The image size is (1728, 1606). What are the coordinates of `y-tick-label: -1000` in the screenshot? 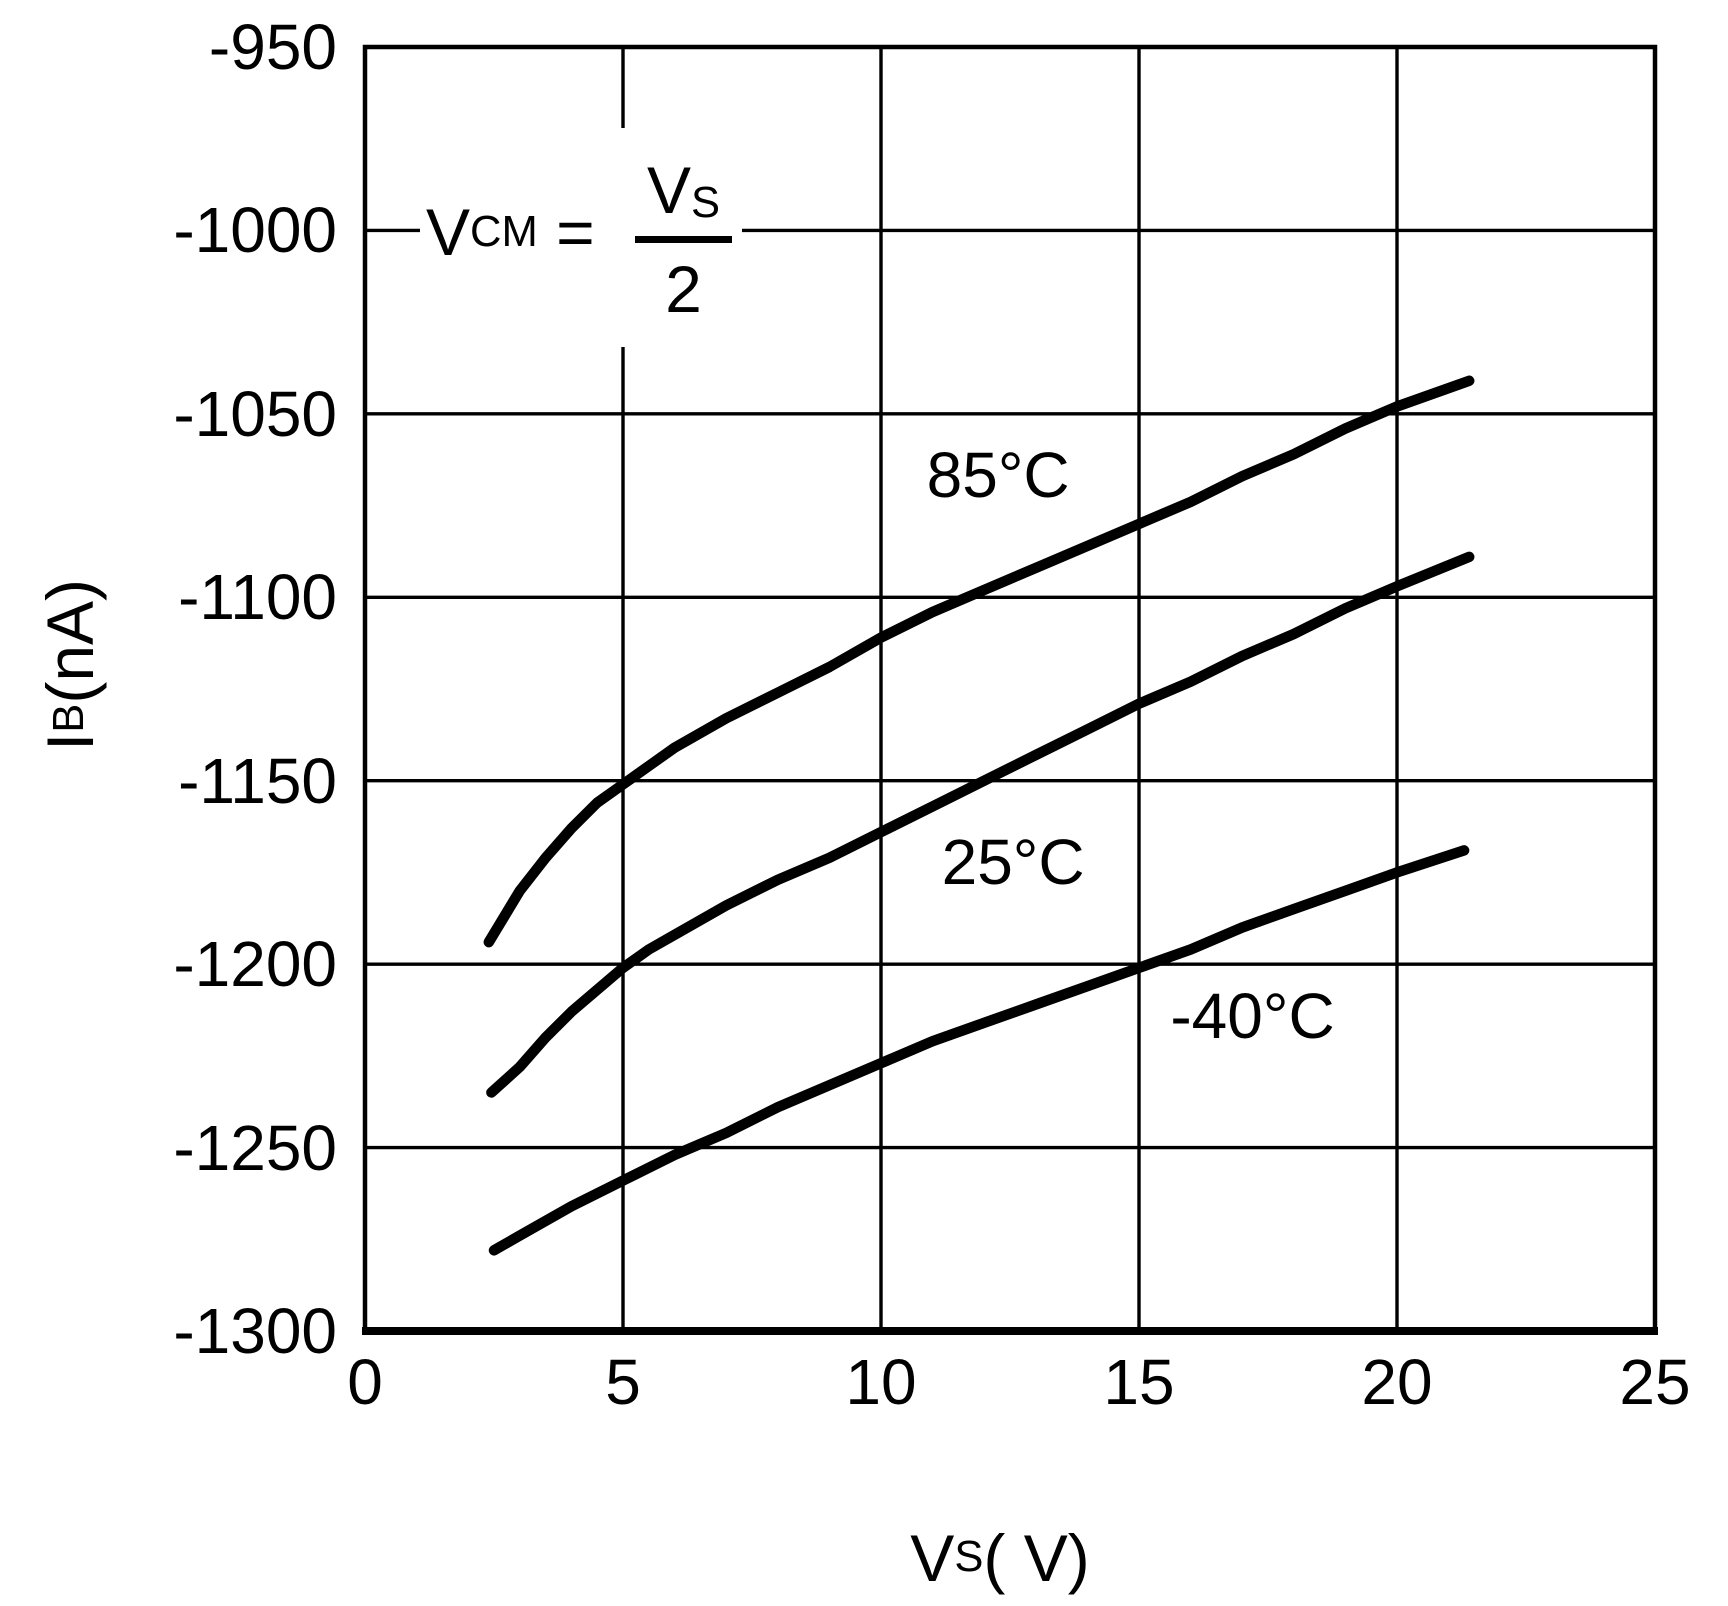 It's located at (255, 230).